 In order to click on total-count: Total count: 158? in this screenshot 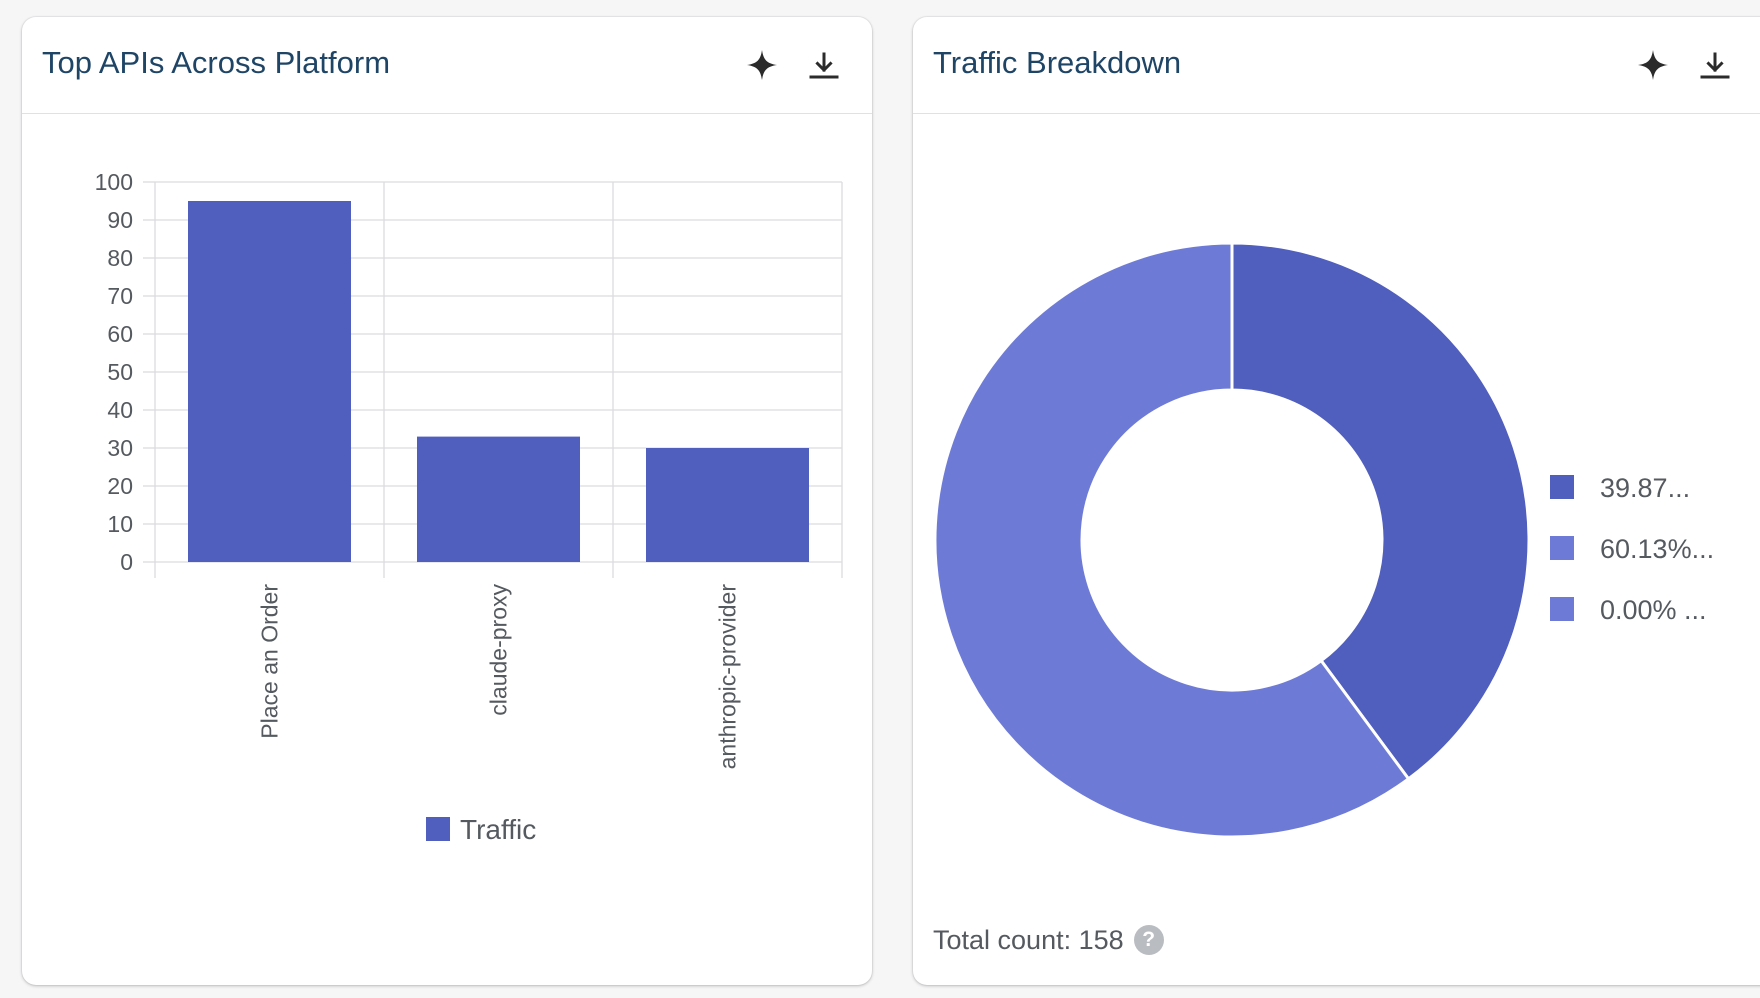, I will do `click(1048, 940)`.